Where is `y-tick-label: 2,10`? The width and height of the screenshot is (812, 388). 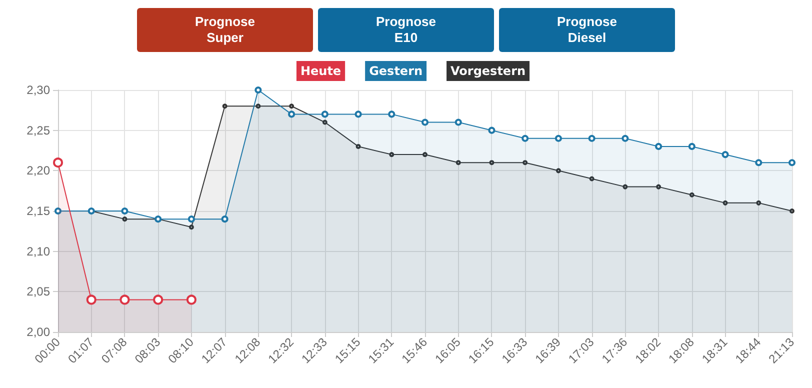
y-tick-label: 2,10 is located at coordinates (38, 251).